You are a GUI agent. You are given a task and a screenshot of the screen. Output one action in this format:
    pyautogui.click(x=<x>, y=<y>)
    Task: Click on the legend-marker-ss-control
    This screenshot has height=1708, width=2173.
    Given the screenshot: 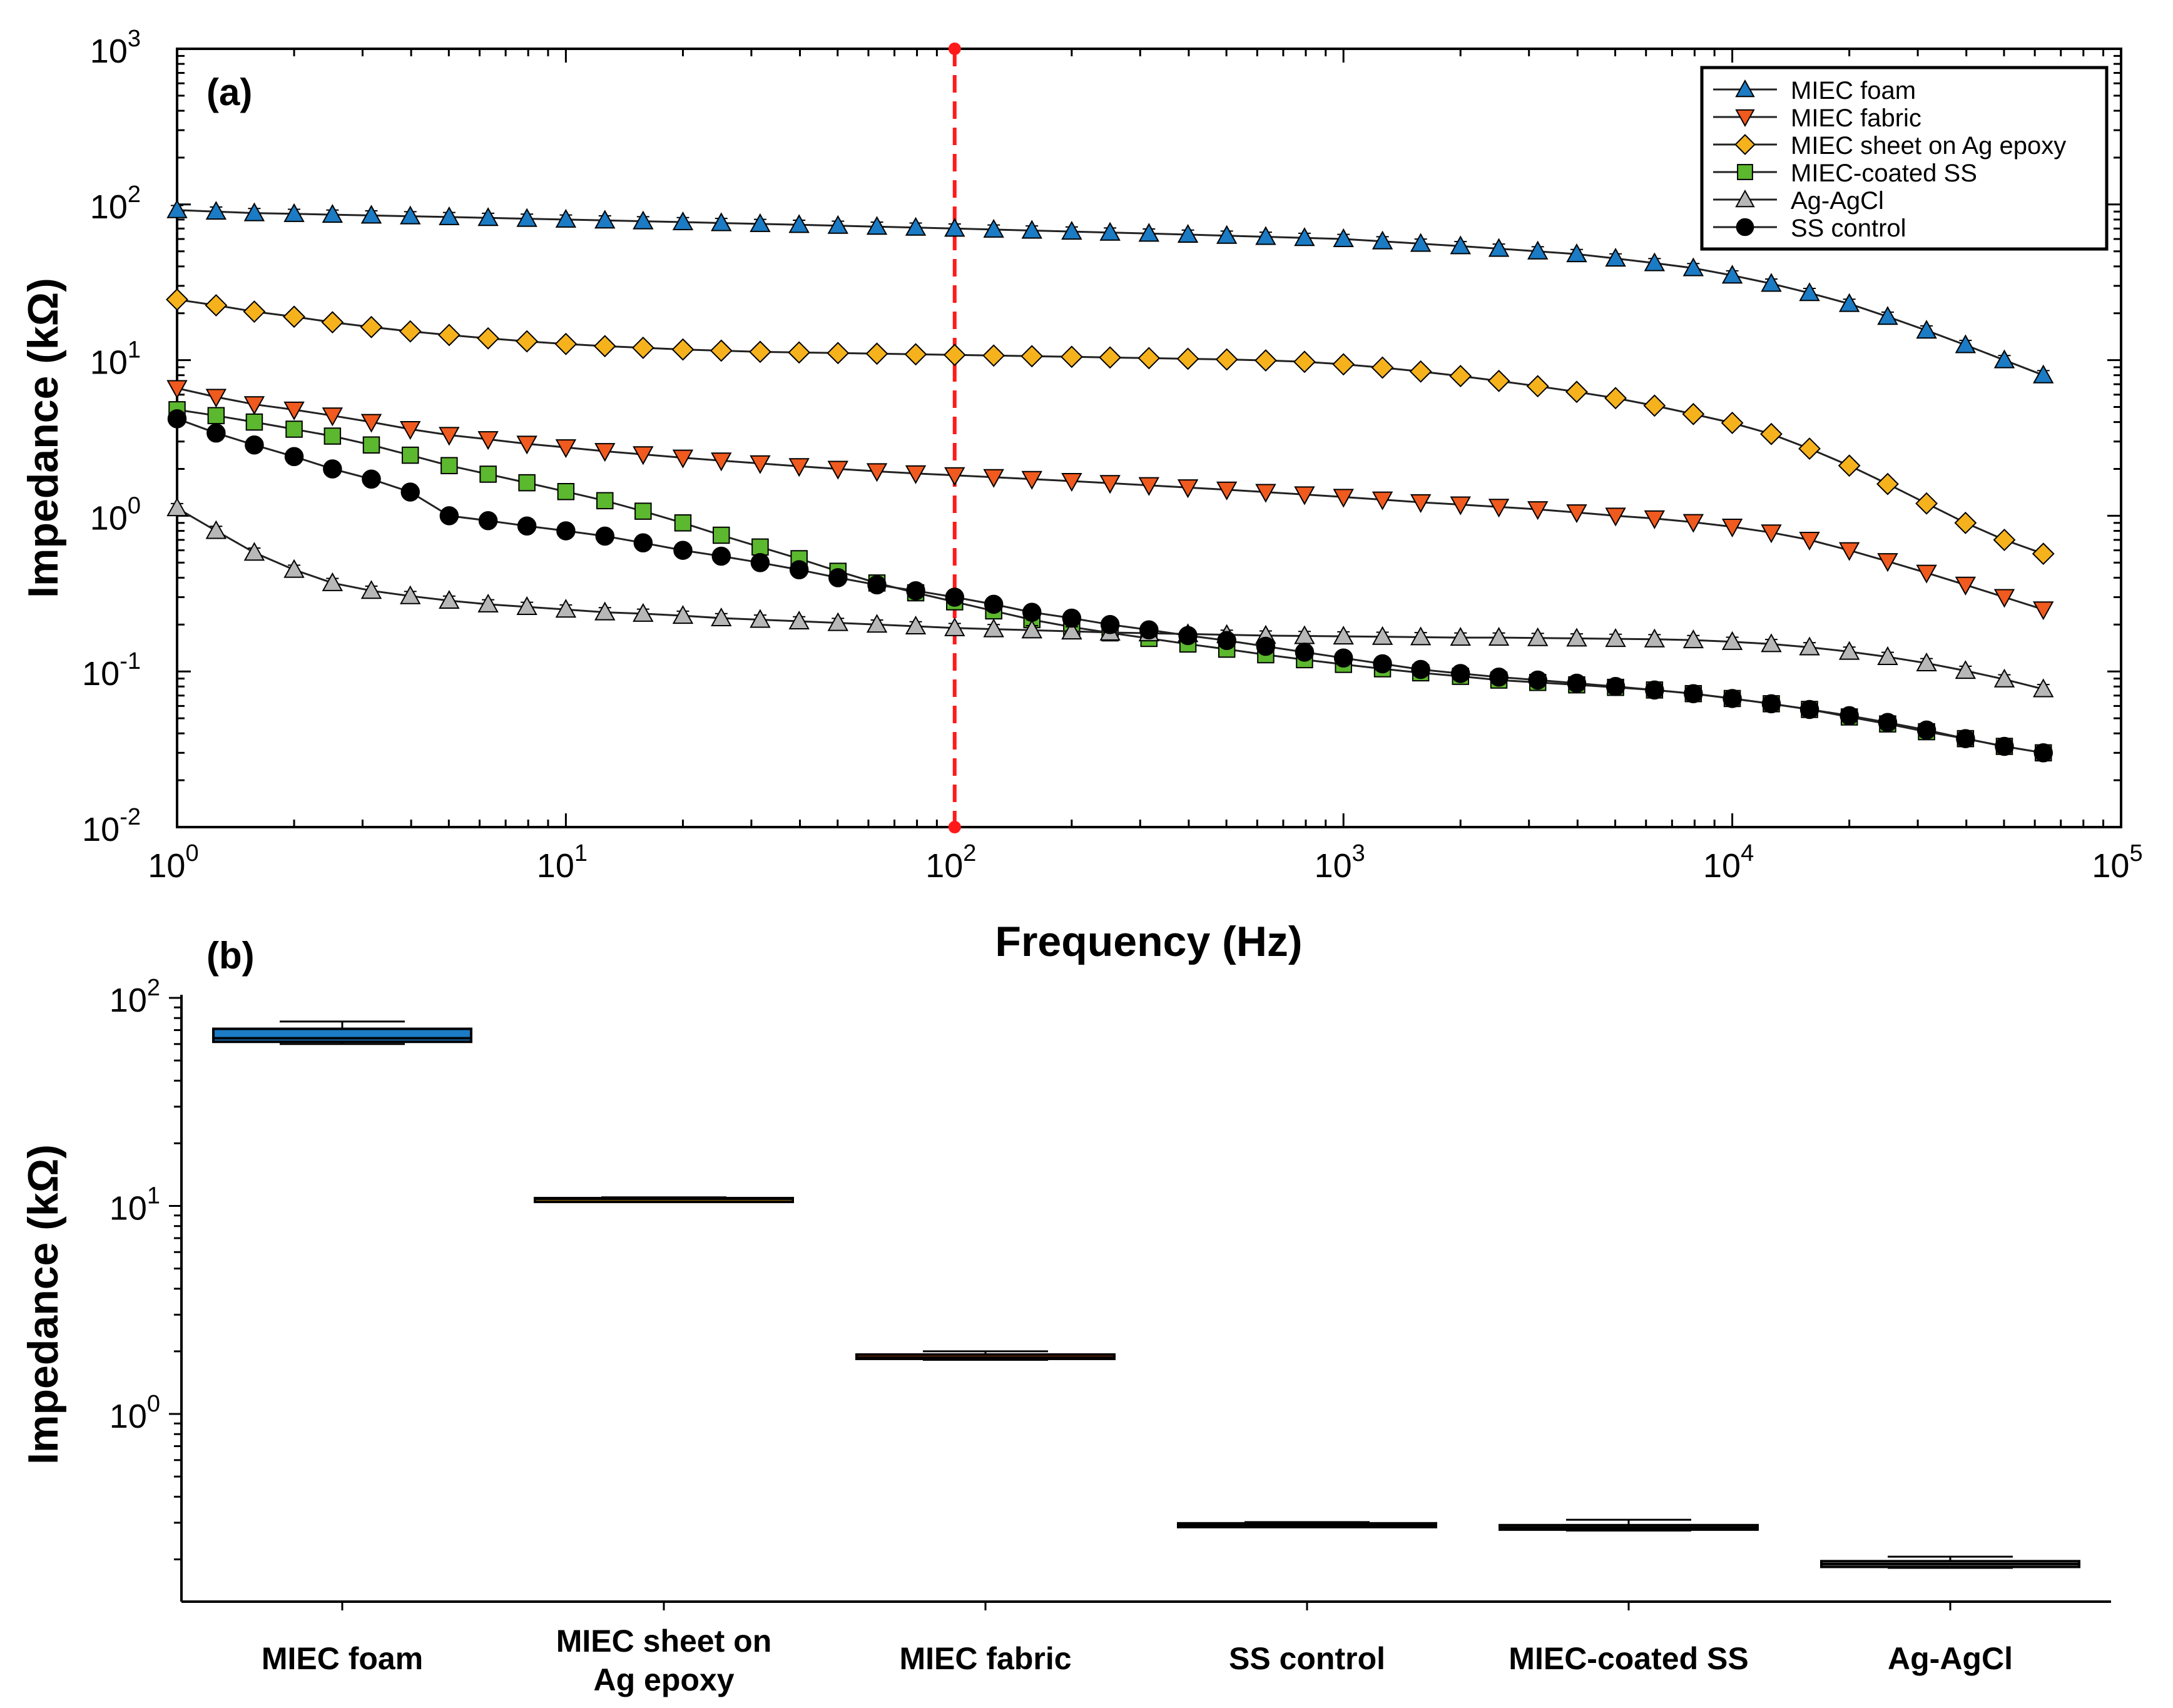 What is the action you would take?
    pyautogui.click(x=1745, y=227)
    